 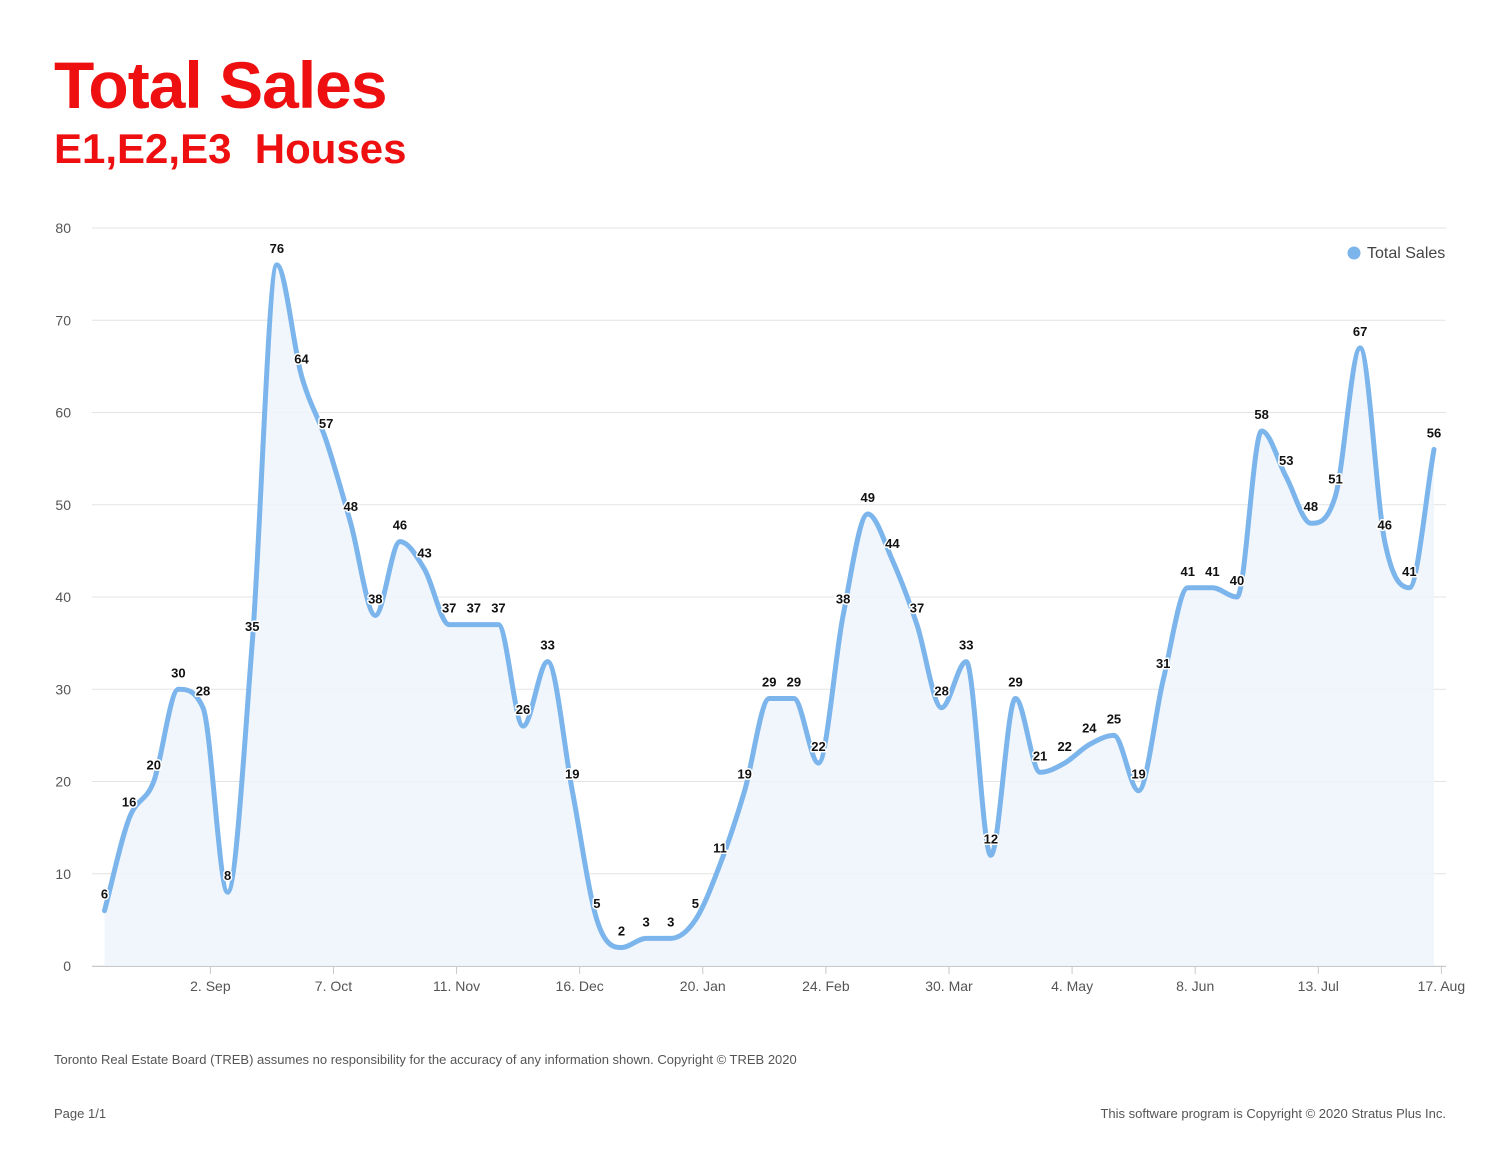 What do you see at coordinates (63, 228) in the screenshot?
I see `y-tick-label: 80` at bounding box center [63, 228].